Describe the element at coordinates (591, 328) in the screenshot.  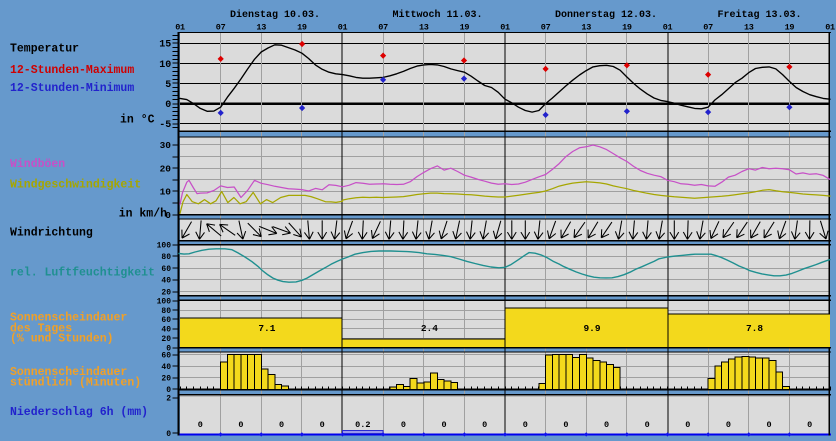
I see `svg-text: 9.9` at that location.